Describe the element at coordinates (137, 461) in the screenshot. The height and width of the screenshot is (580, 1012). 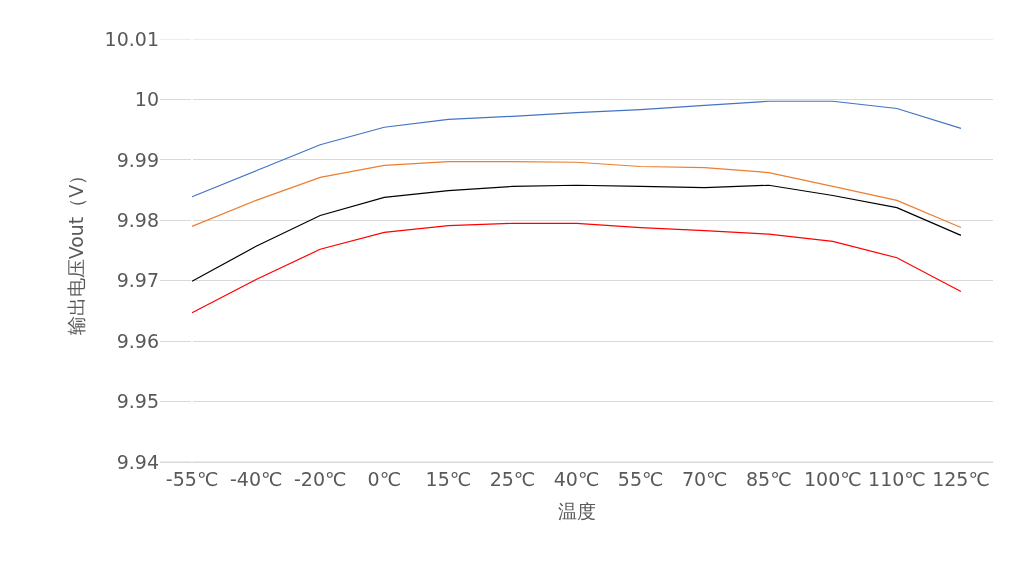
I see `y-tick-label: 9.94` at that location.